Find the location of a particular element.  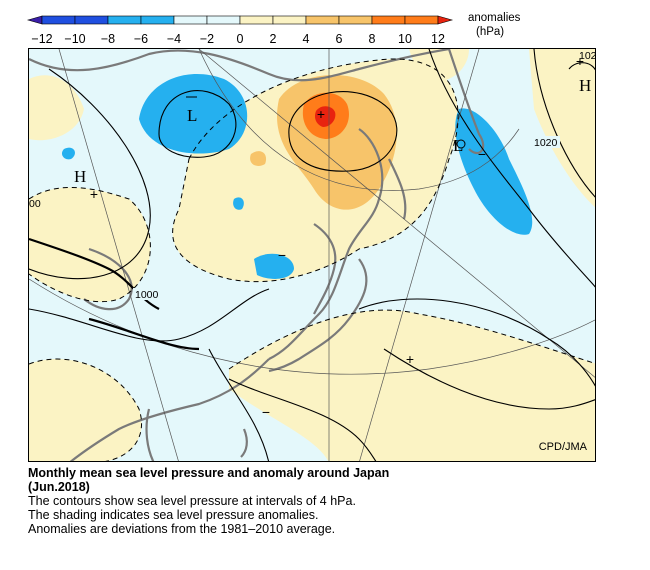

colorbar-tick-label: 8 is located at coordinates (372, 39).